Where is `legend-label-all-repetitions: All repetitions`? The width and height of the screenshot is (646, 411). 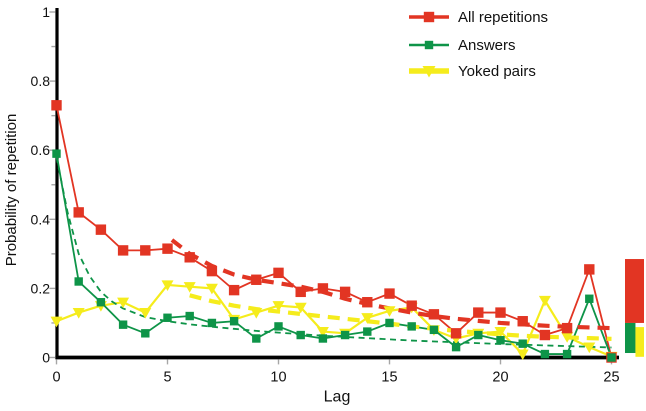
legend-label-all-repetitions: All repetitions is located at coordinates (503, 17).